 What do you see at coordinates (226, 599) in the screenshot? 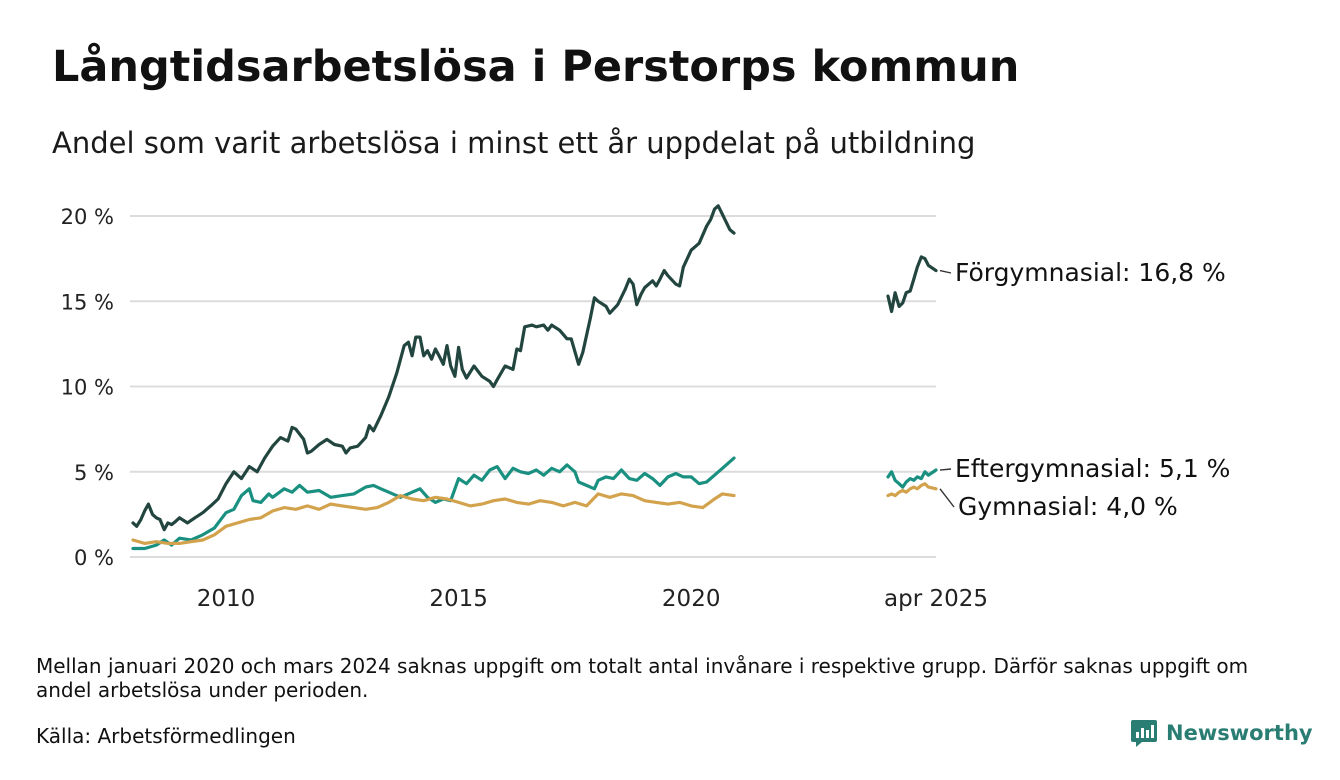
I see `x-tick-label: 2010` at bounding box center [226, 599].